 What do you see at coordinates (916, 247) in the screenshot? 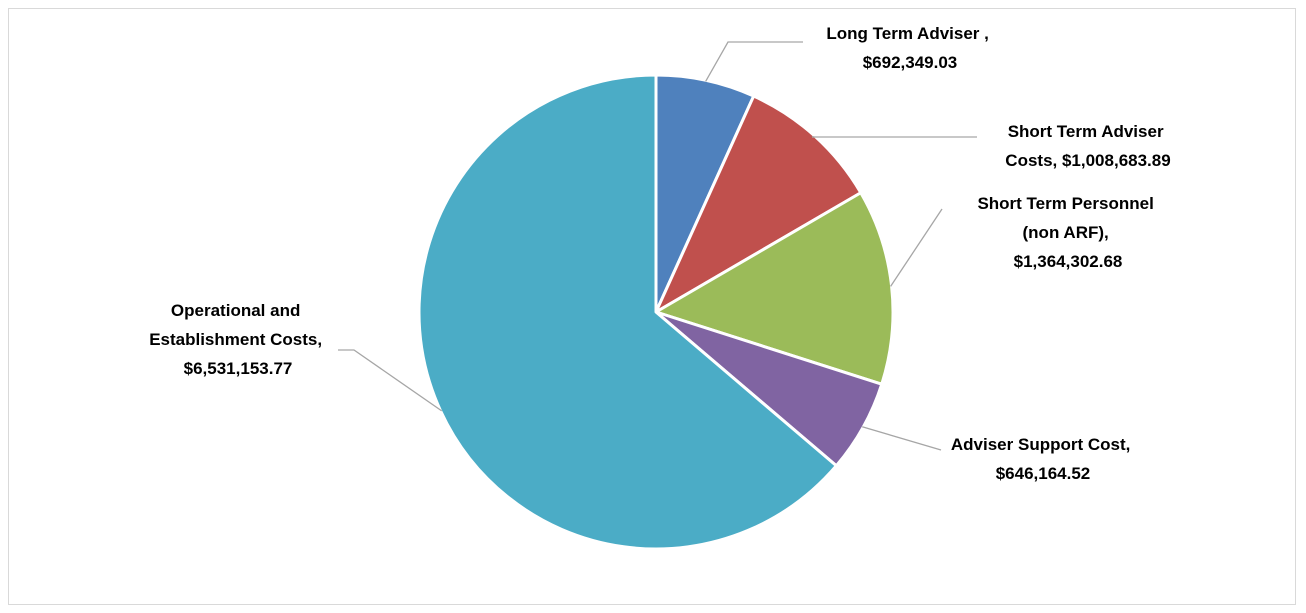
I see `leader-line-short-term-personnel-non-arf` at bounding box center [916, 247].